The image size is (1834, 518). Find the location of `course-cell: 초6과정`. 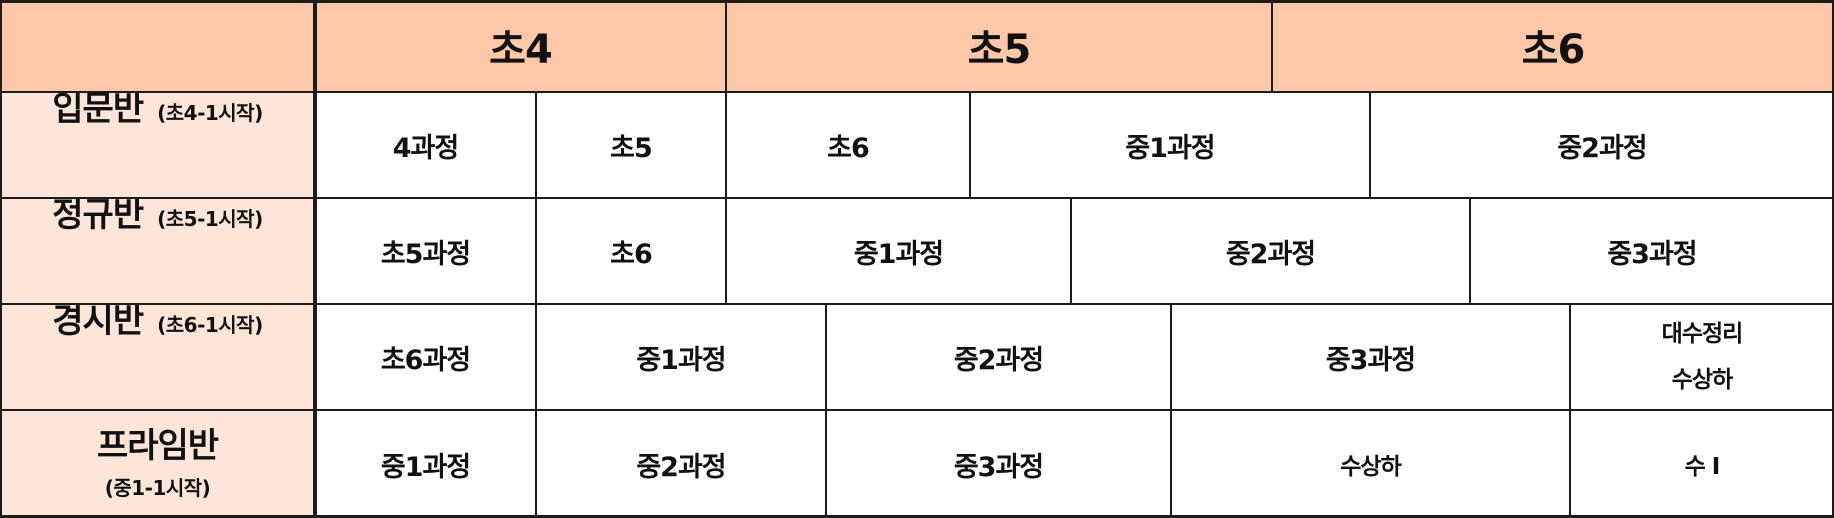

course-cell: 초6과정 is located at coordinates (425, 357).